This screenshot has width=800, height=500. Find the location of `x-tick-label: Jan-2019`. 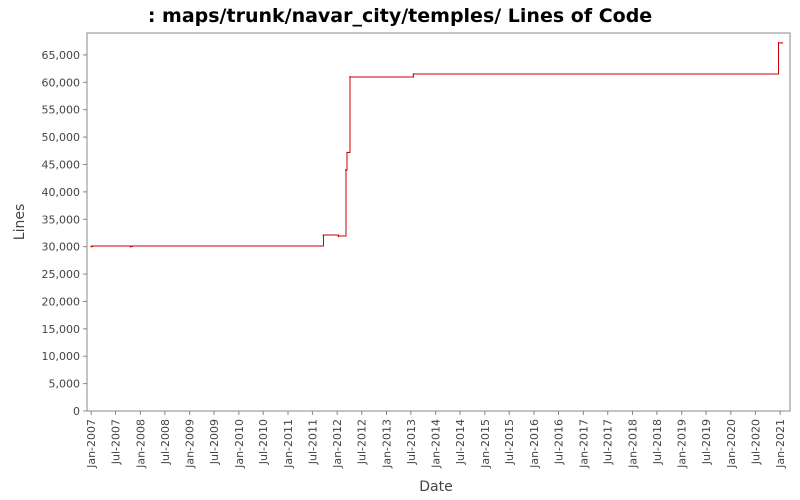

x-tick-label: Jan-2019 is located at coordinates (682, 444).